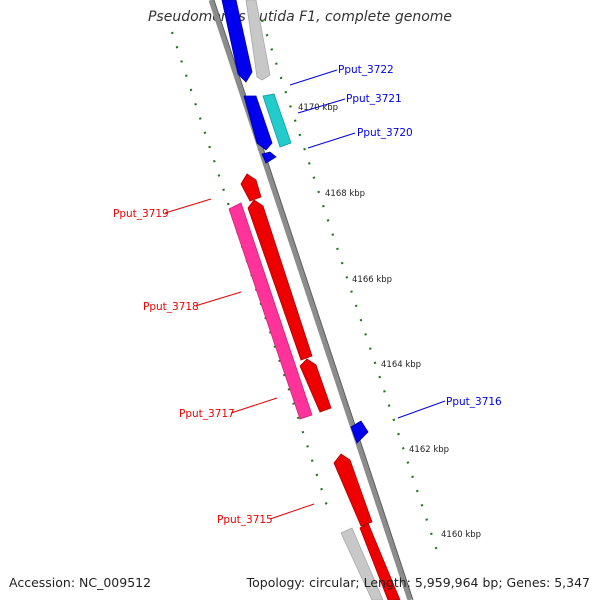  Describe the element at coordinates (258, 40) in the screenshot. I see `gene-grey-top` at that location.